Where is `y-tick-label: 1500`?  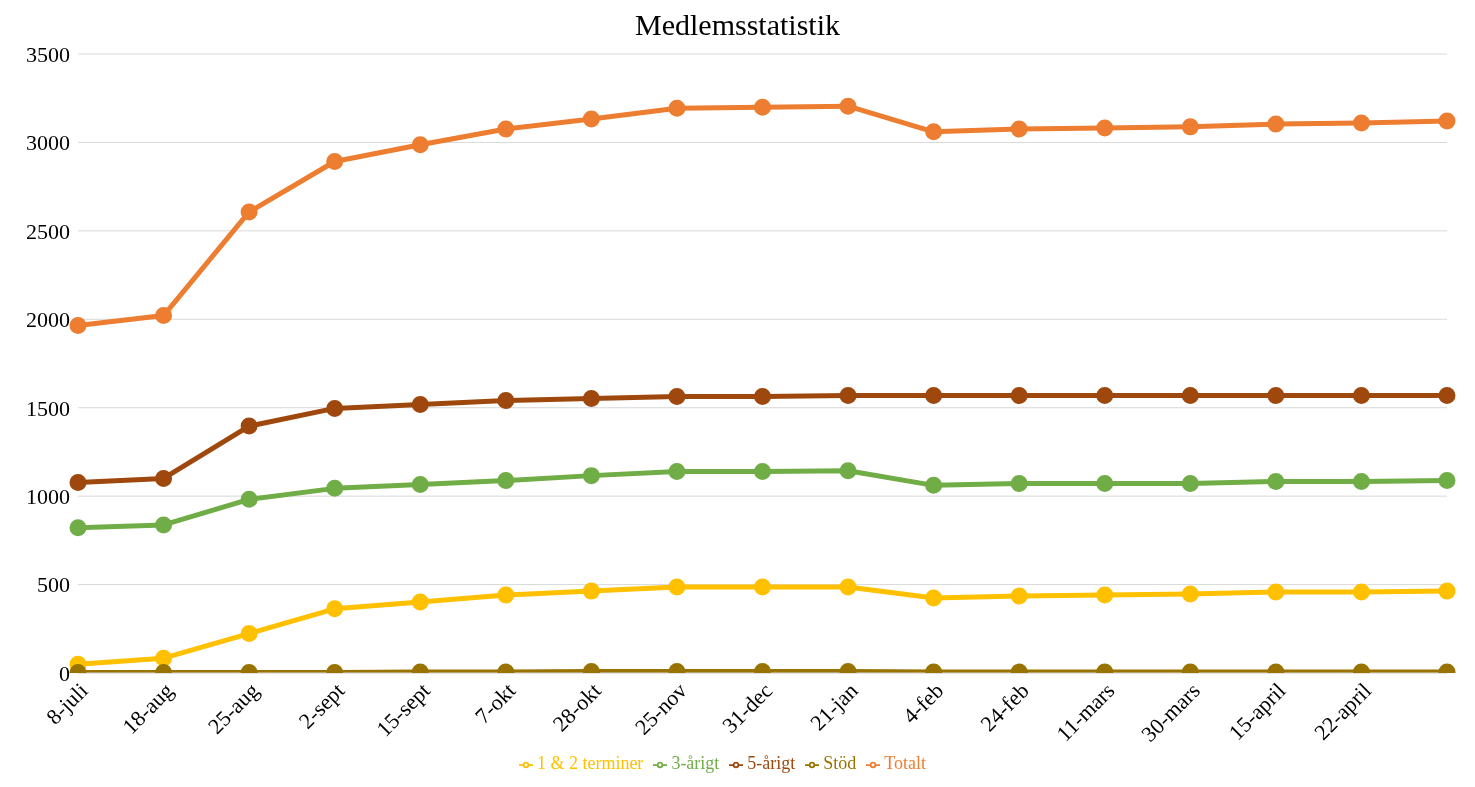
y-tick-label: 1500 is located at coordinates (48, 408).